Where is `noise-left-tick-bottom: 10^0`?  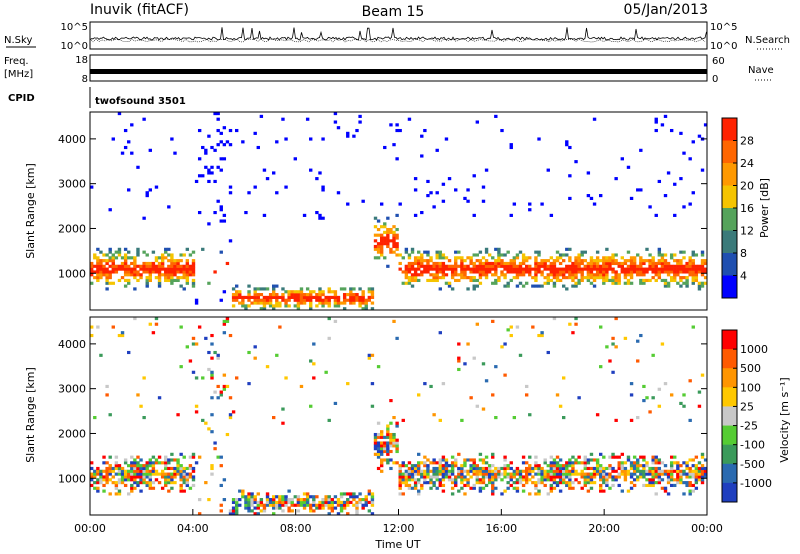
noise-left-tick-bottom: 10^0 is located at coordinates (74, 46).